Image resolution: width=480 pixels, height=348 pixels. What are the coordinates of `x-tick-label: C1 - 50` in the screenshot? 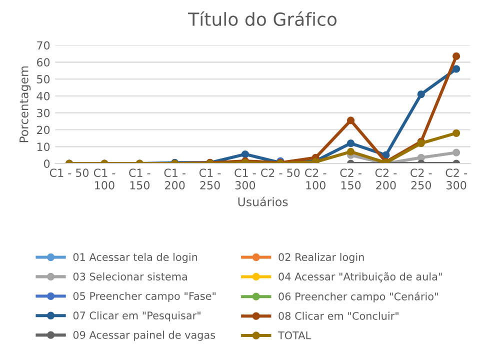 It's located at (69, 173).